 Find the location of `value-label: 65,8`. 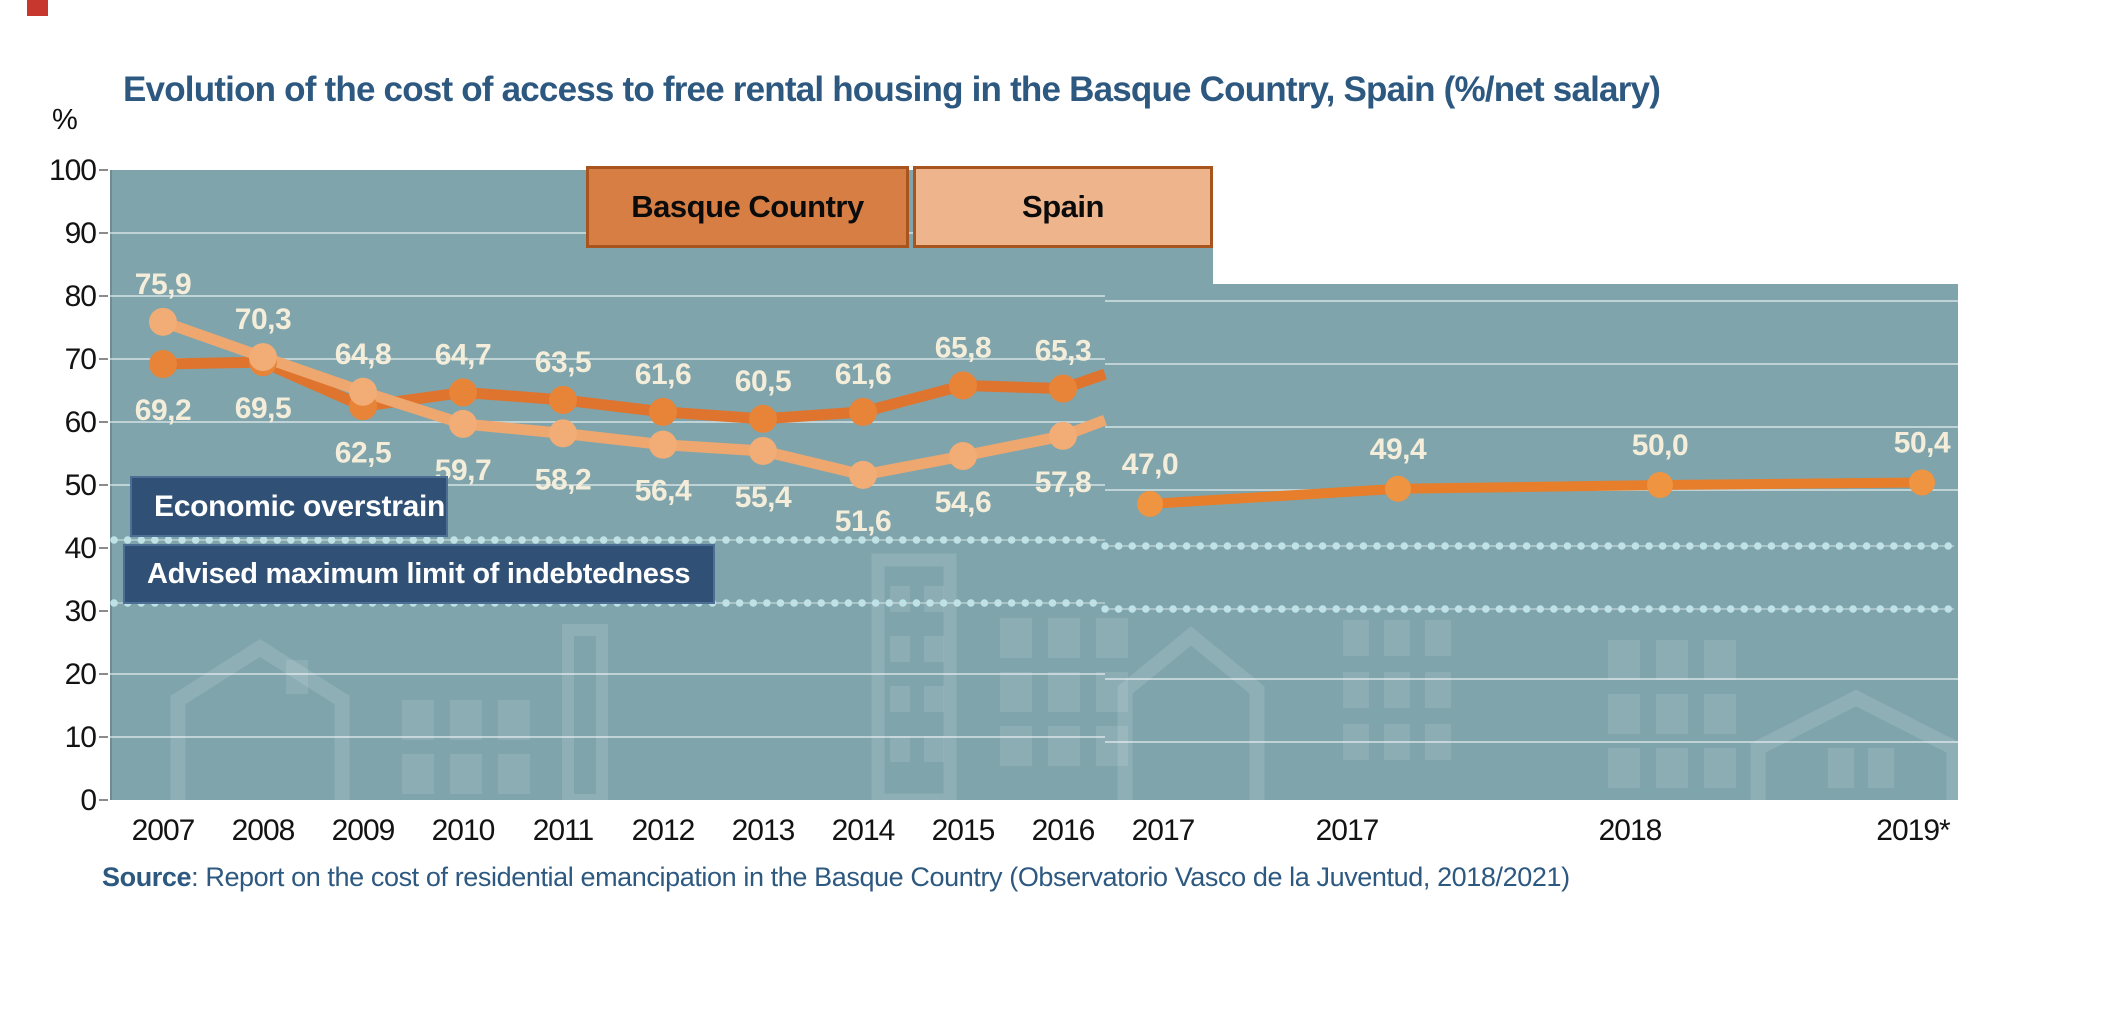

value-label: 65,8 is located at coordinates (963, 347).